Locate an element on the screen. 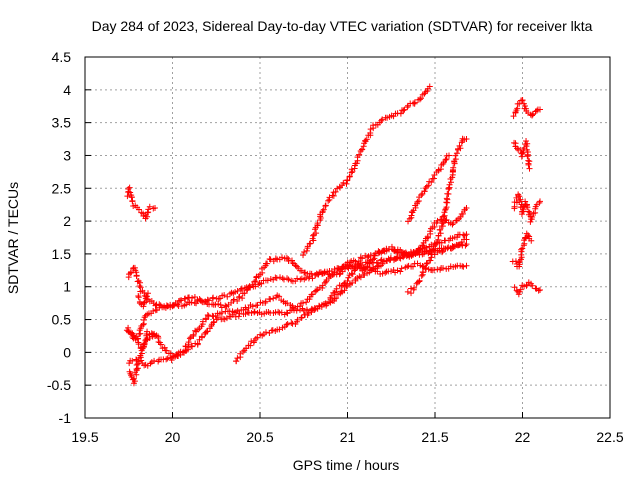 The width and height of the screenshot is (640, 480). x-tick-label: 19.5 is located at coordinates (84, 437).